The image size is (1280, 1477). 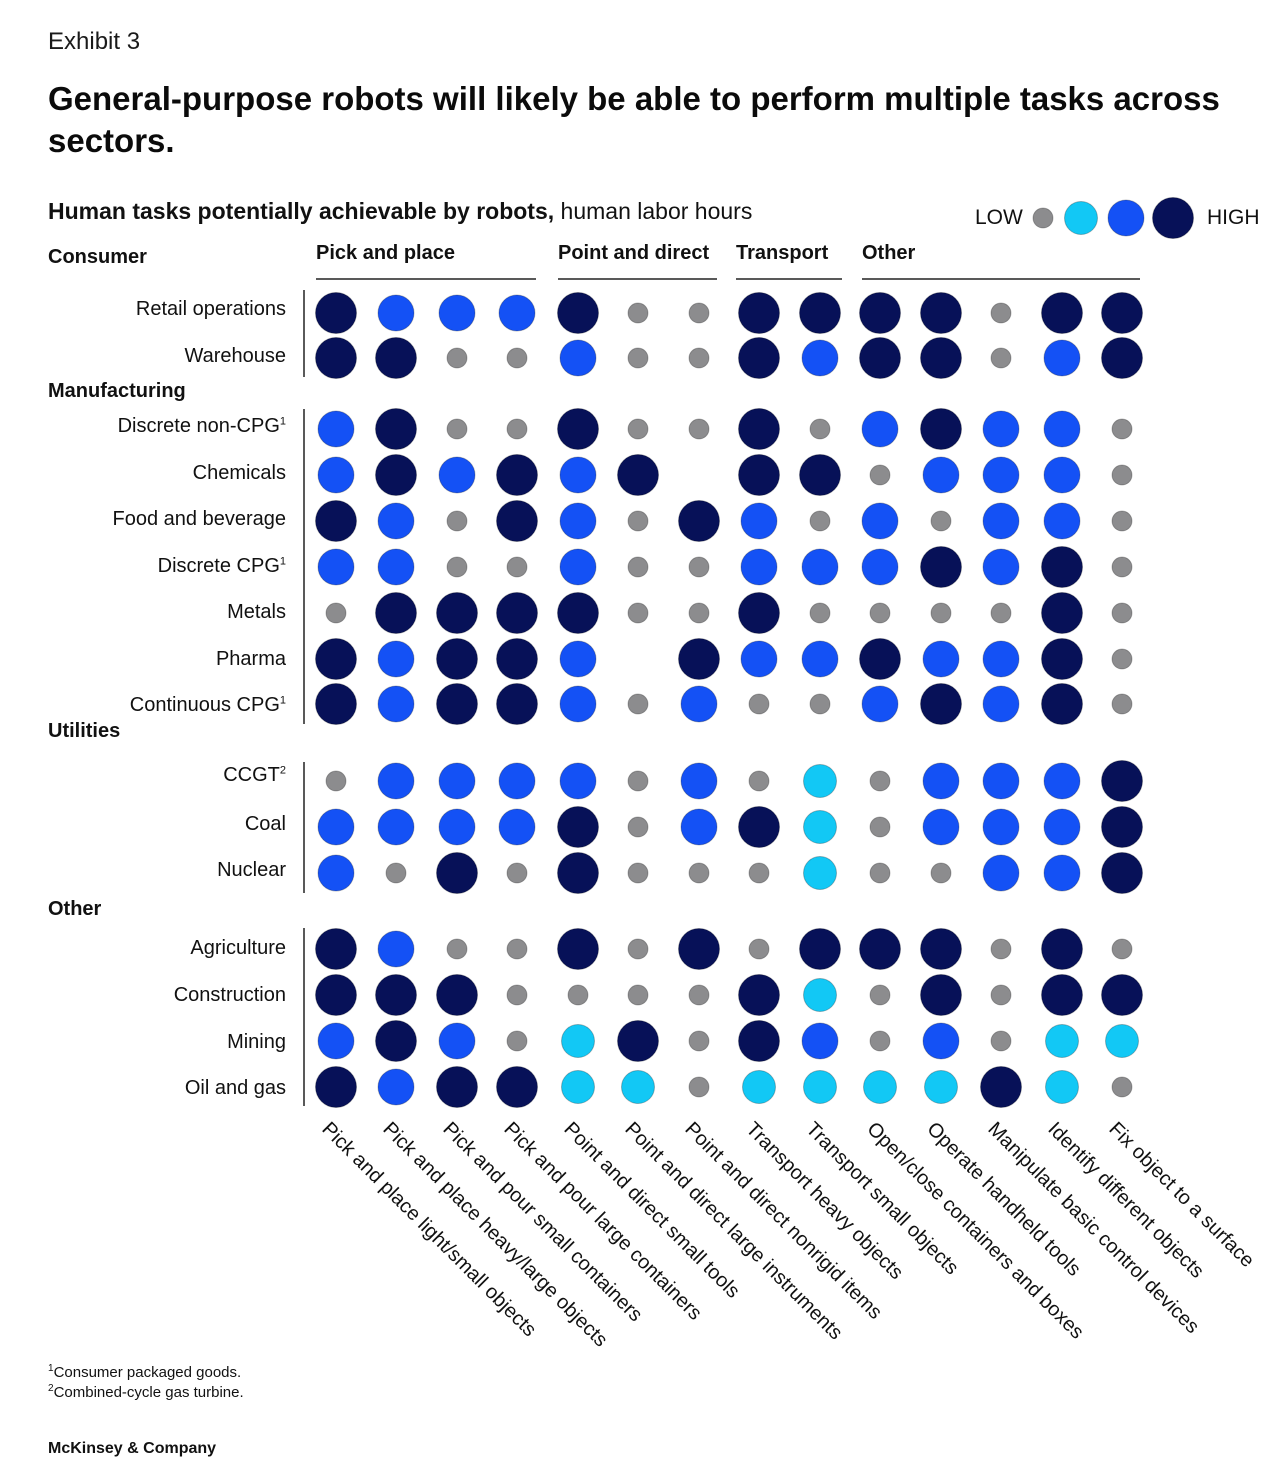 I want to click on row-label: Mining, so click(x=256, y=1042).